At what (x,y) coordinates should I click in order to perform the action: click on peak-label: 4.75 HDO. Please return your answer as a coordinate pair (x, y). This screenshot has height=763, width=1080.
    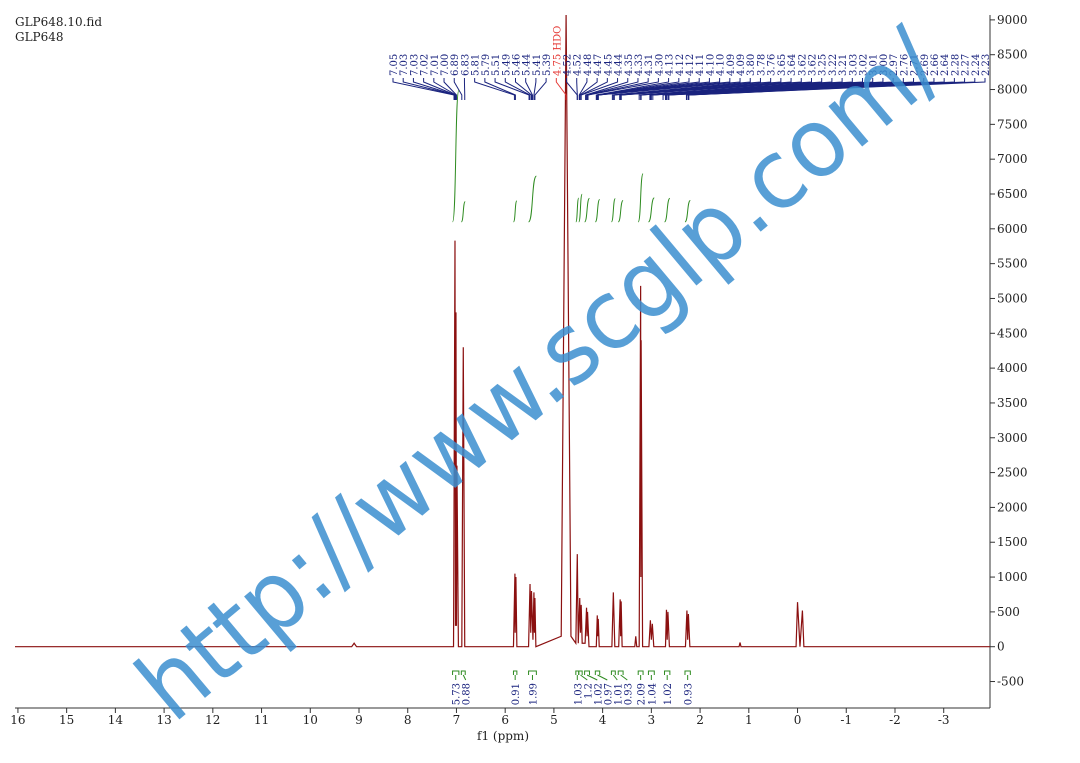
    Looking at the image, I should click on (557, 51).